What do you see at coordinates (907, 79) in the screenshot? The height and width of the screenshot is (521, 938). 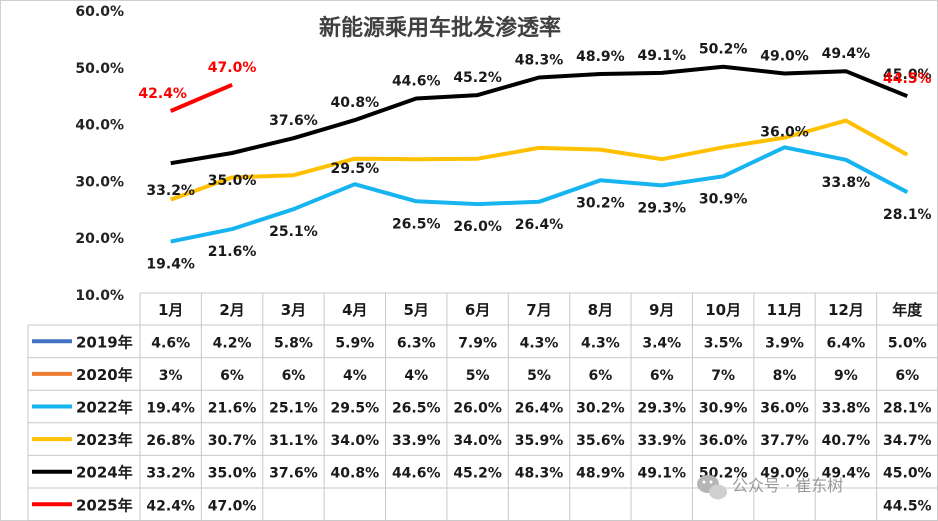 I see `data-label: 44.5%` at bounding box center [907, 79].